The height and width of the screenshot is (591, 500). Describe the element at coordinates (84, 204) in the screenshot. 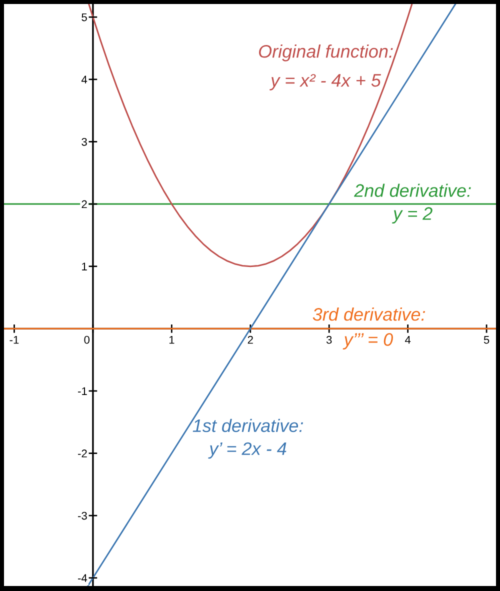

I see `y-tick-label: 2` at that location.